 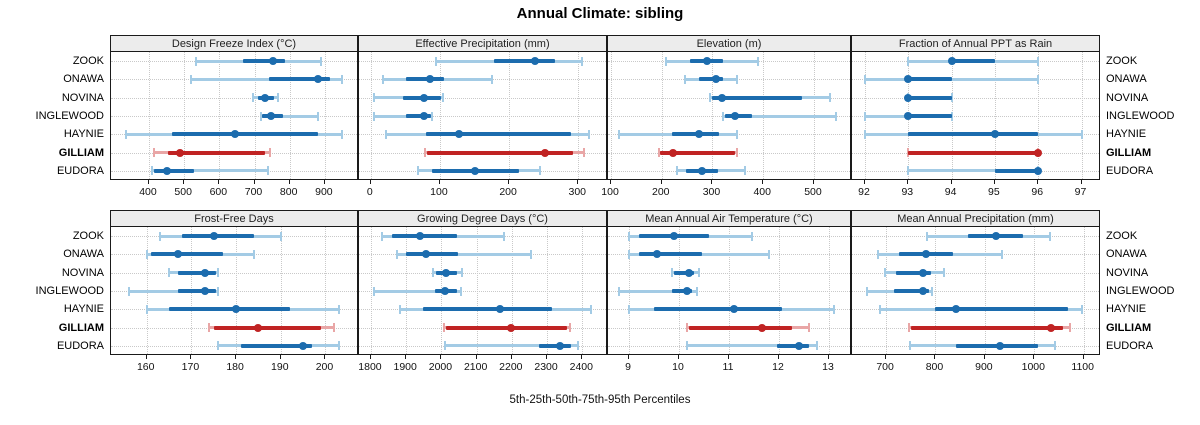 I want to click on axis-tick-label: 800, so click(x=934, y=367).